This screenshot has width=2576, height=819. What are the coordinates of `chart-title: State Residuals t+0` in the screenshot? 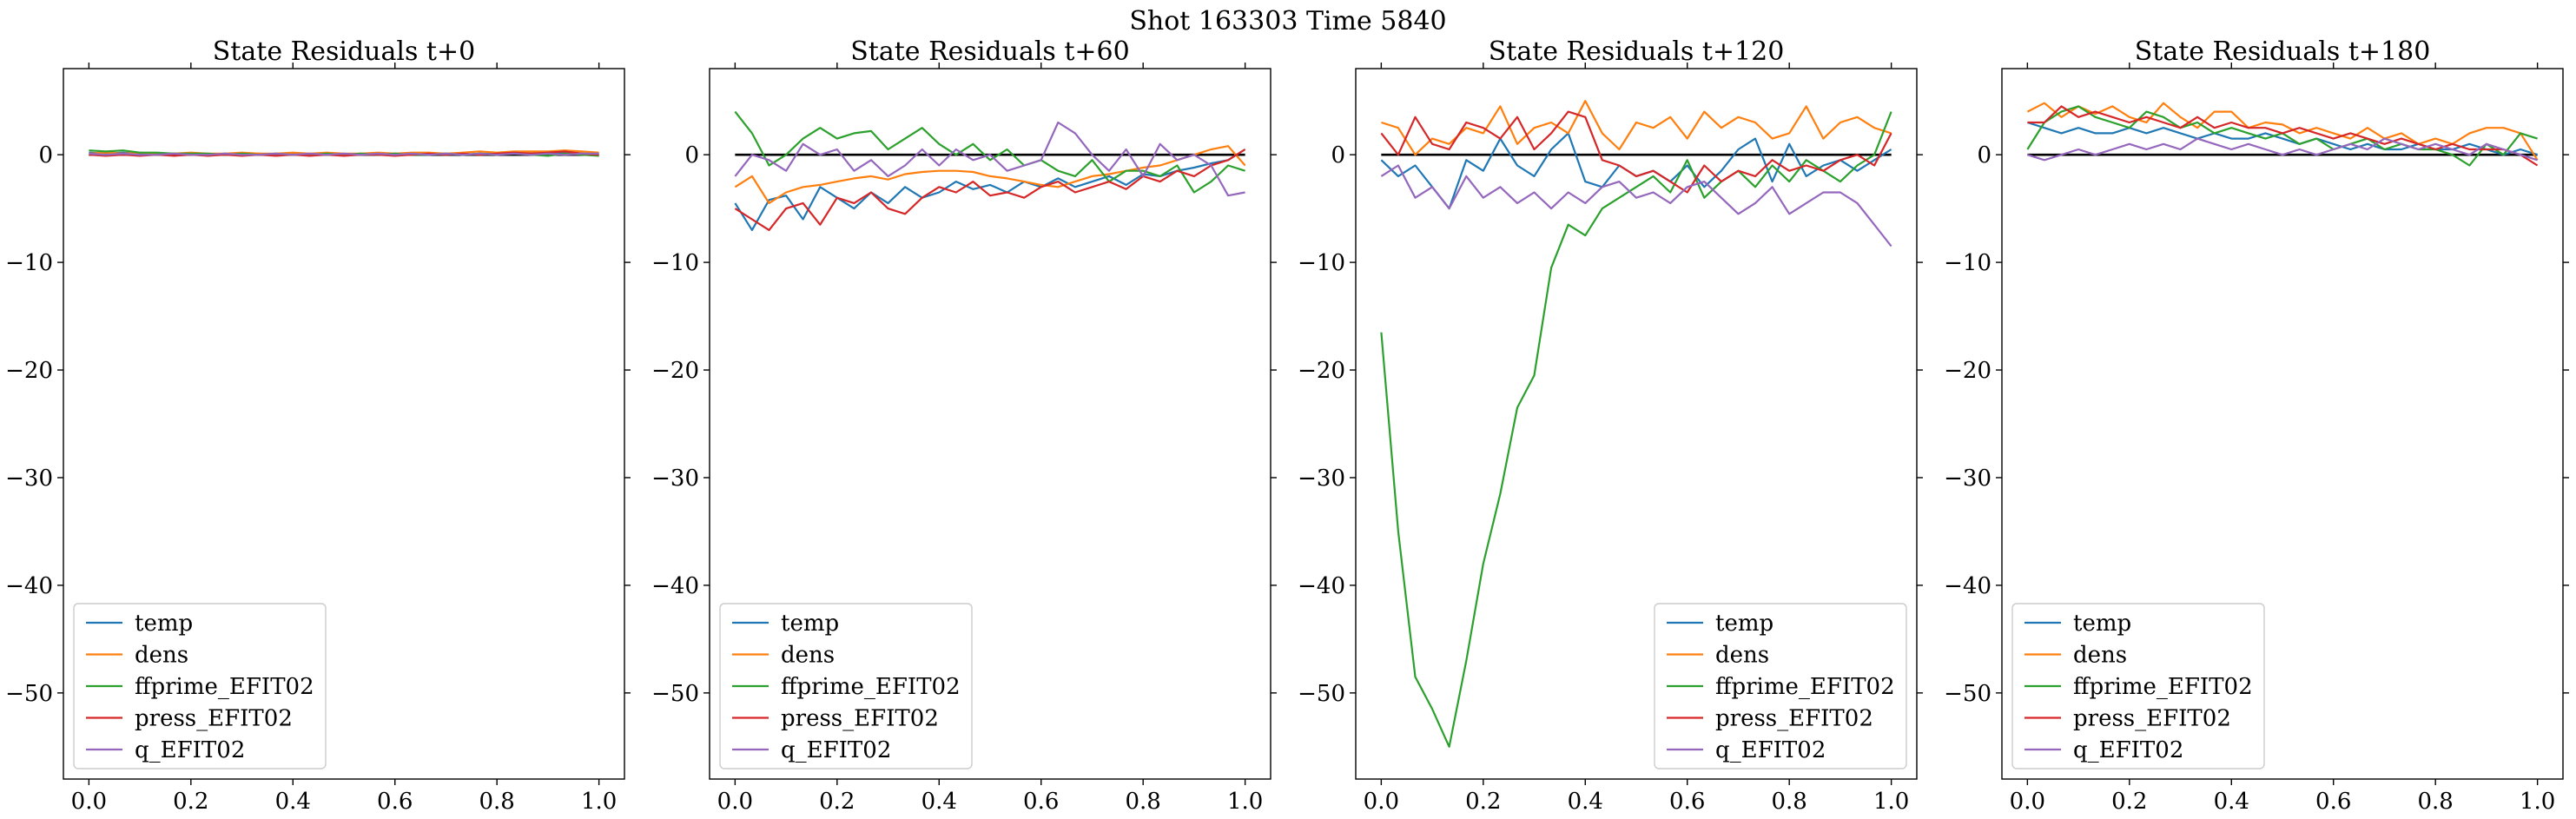 It's located at (344, 51).